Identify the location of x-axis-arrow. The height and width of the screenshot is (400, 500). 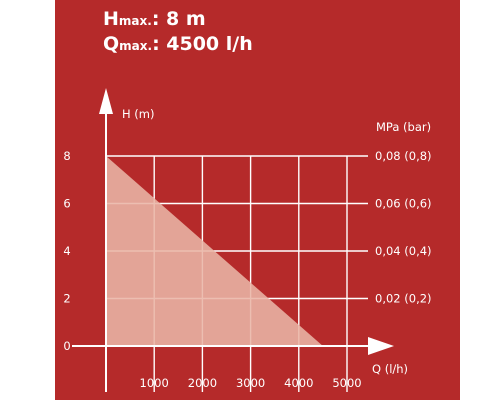
(381, 346).